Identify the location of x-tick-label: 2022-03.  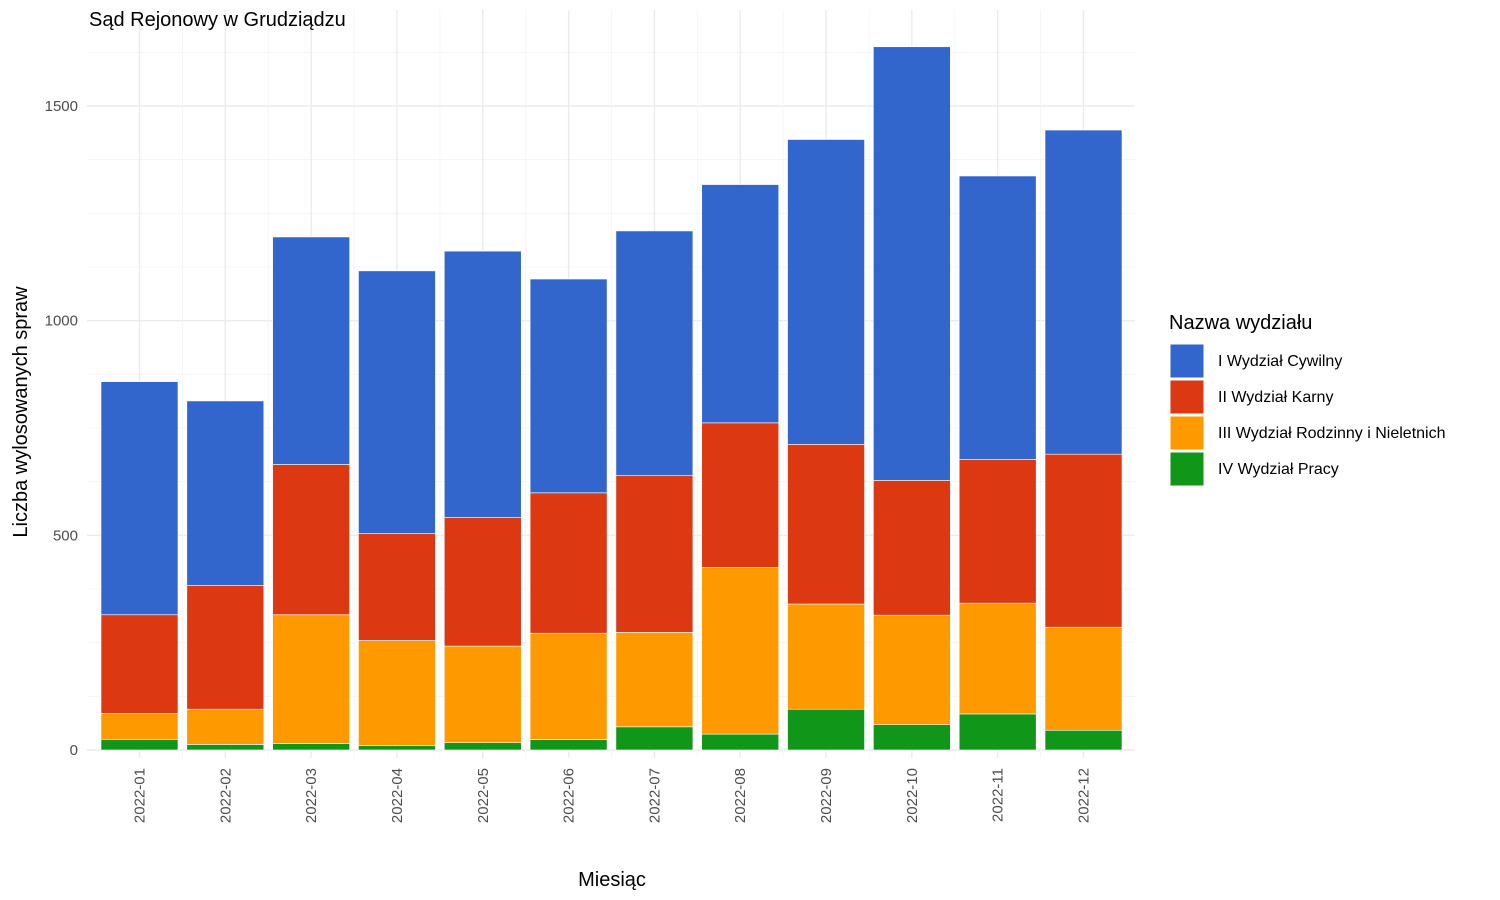
(311, 795).